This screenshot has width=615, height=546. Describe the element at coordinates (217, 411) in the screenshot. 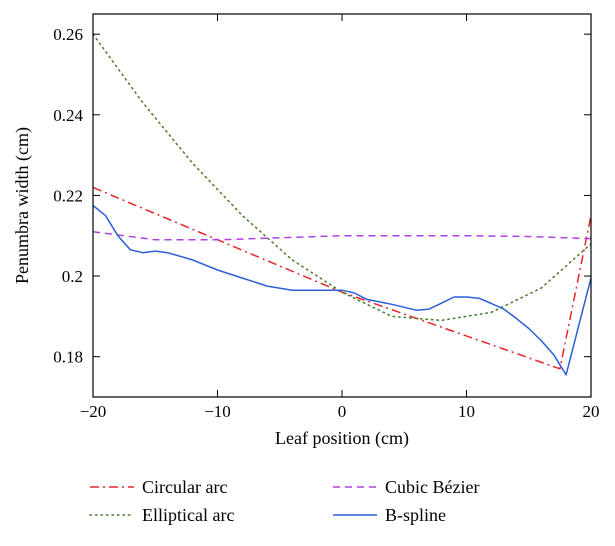

I see `x-tick-label: −10` at that location.